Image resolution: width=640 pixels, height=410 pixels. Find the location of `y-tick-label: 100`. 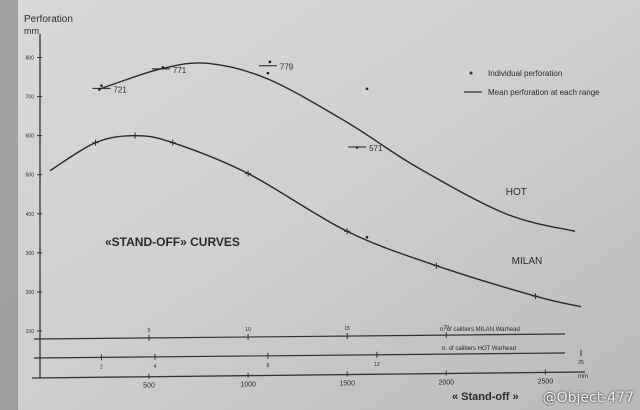

y-tick-label: 100 is located at coordinates (30, 332).